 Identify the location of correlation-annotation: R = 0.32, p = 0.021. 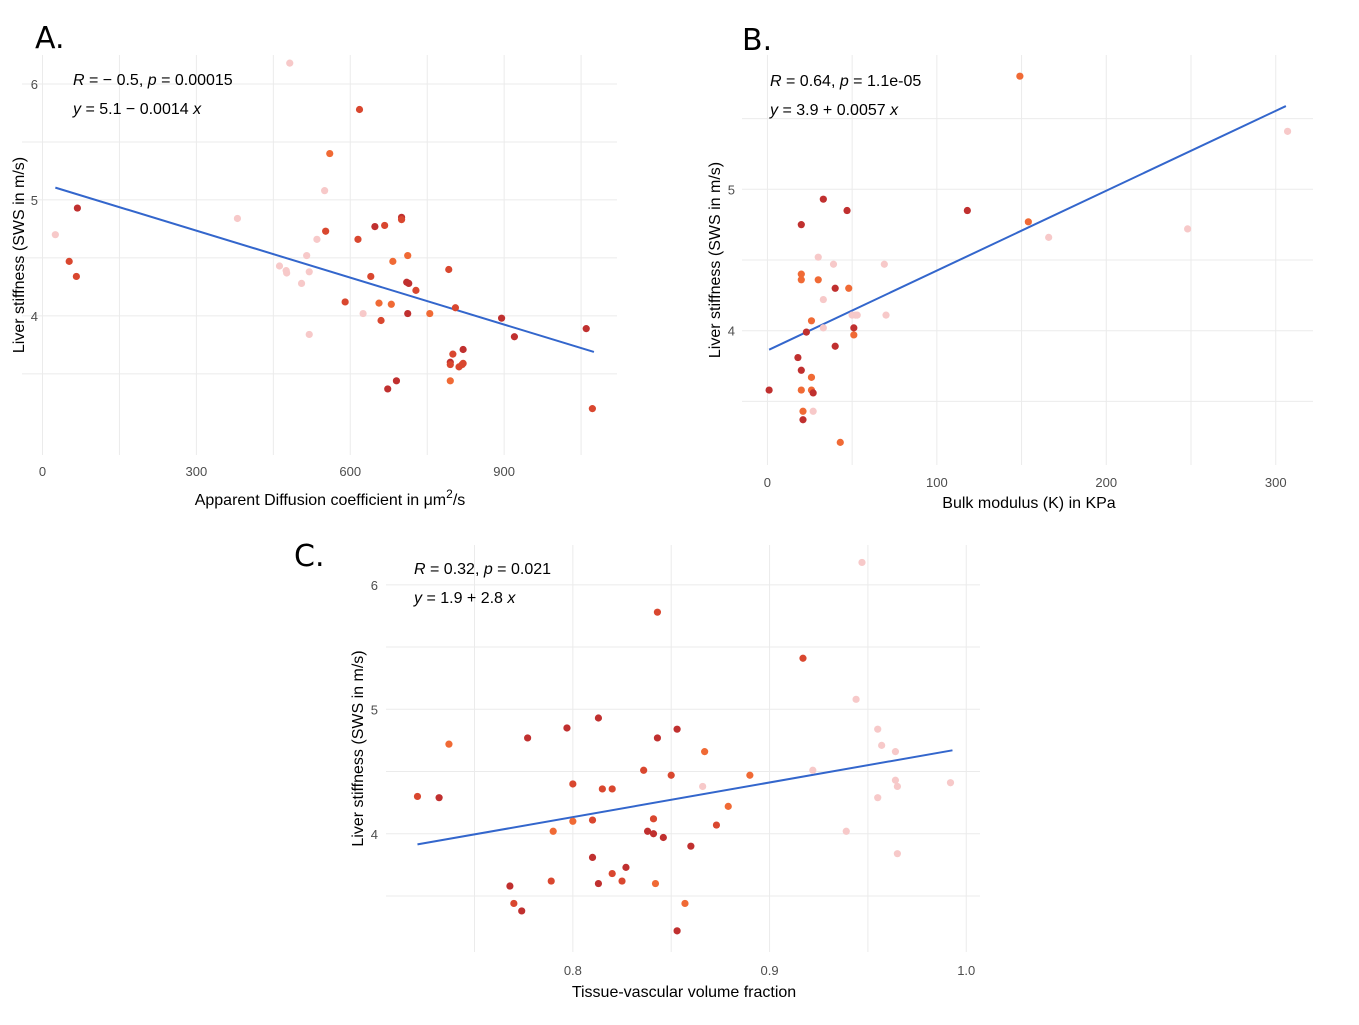
(482, 569).